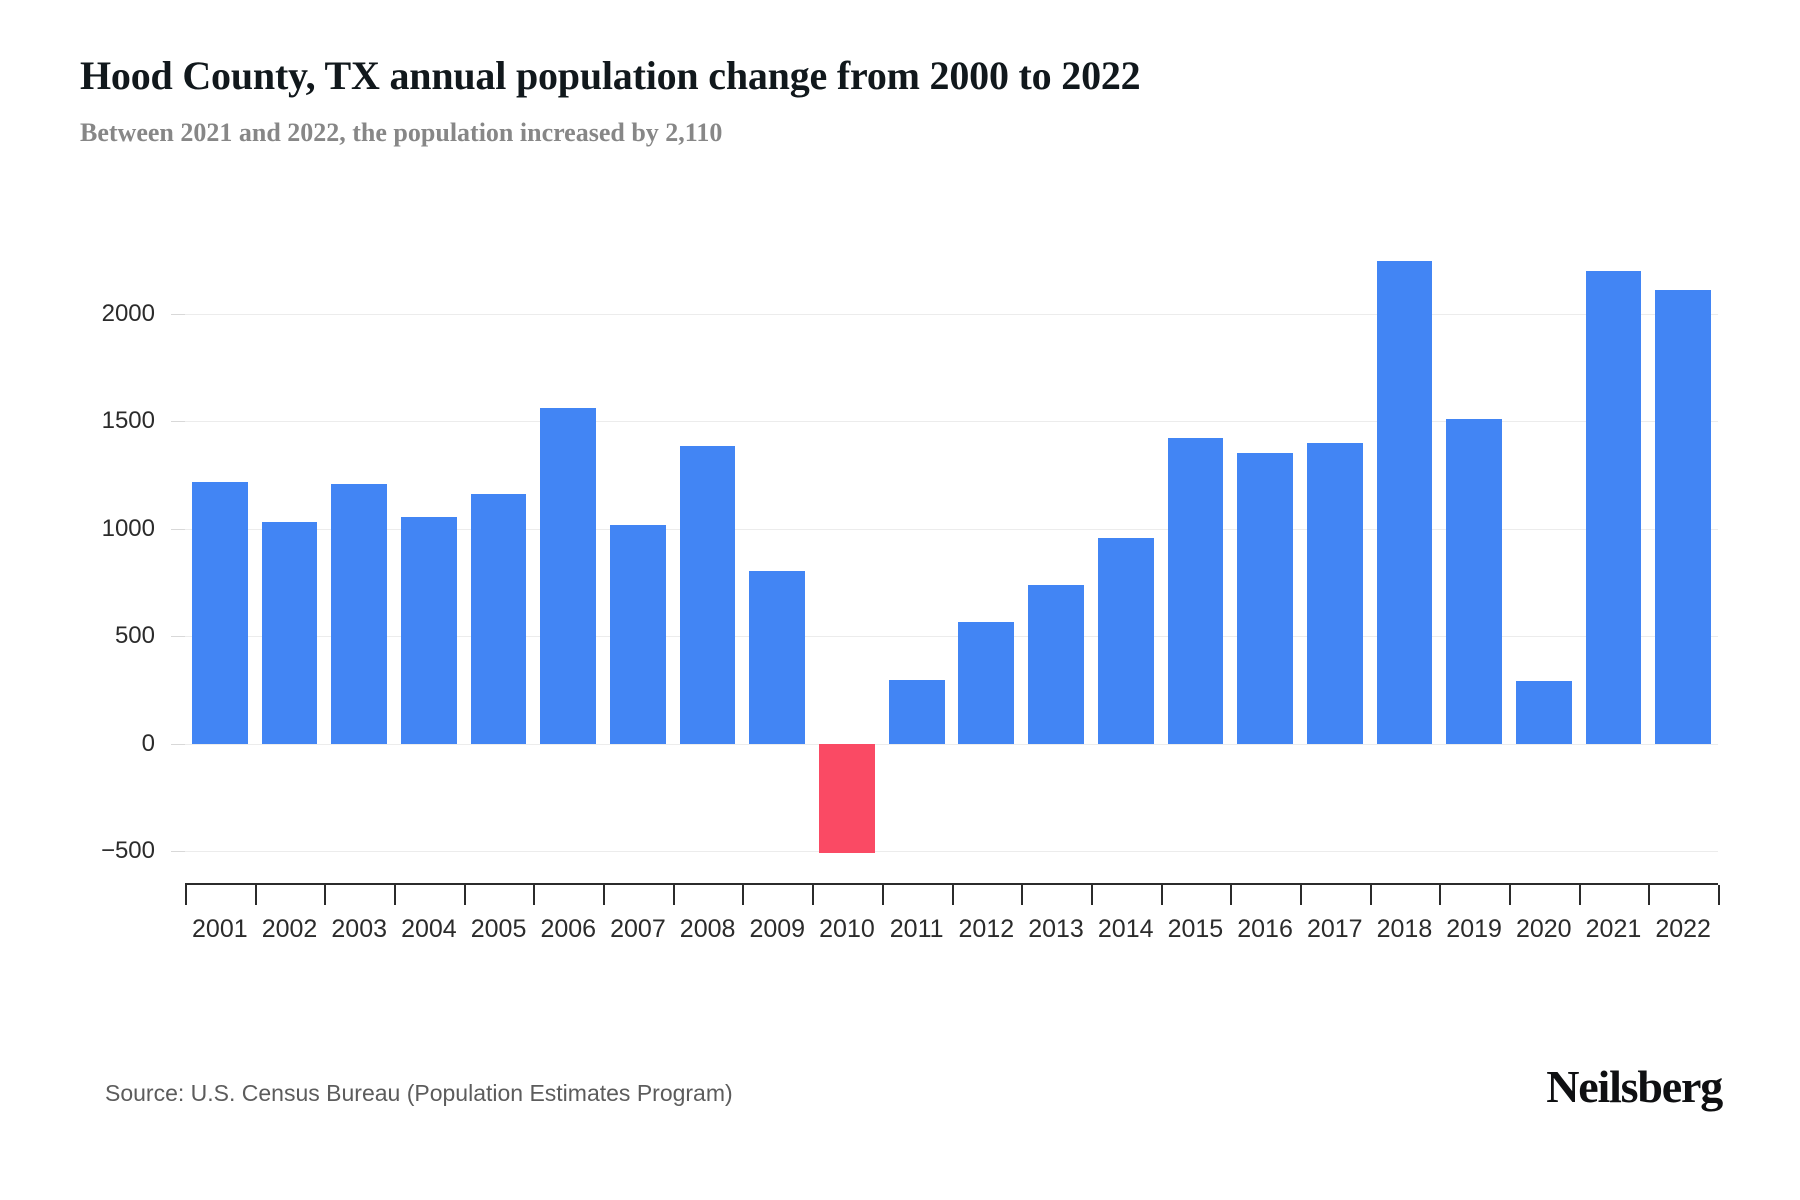  Describe the element at coordinates (707, 594) in the screenshot. I see `bar-2008` at that location.